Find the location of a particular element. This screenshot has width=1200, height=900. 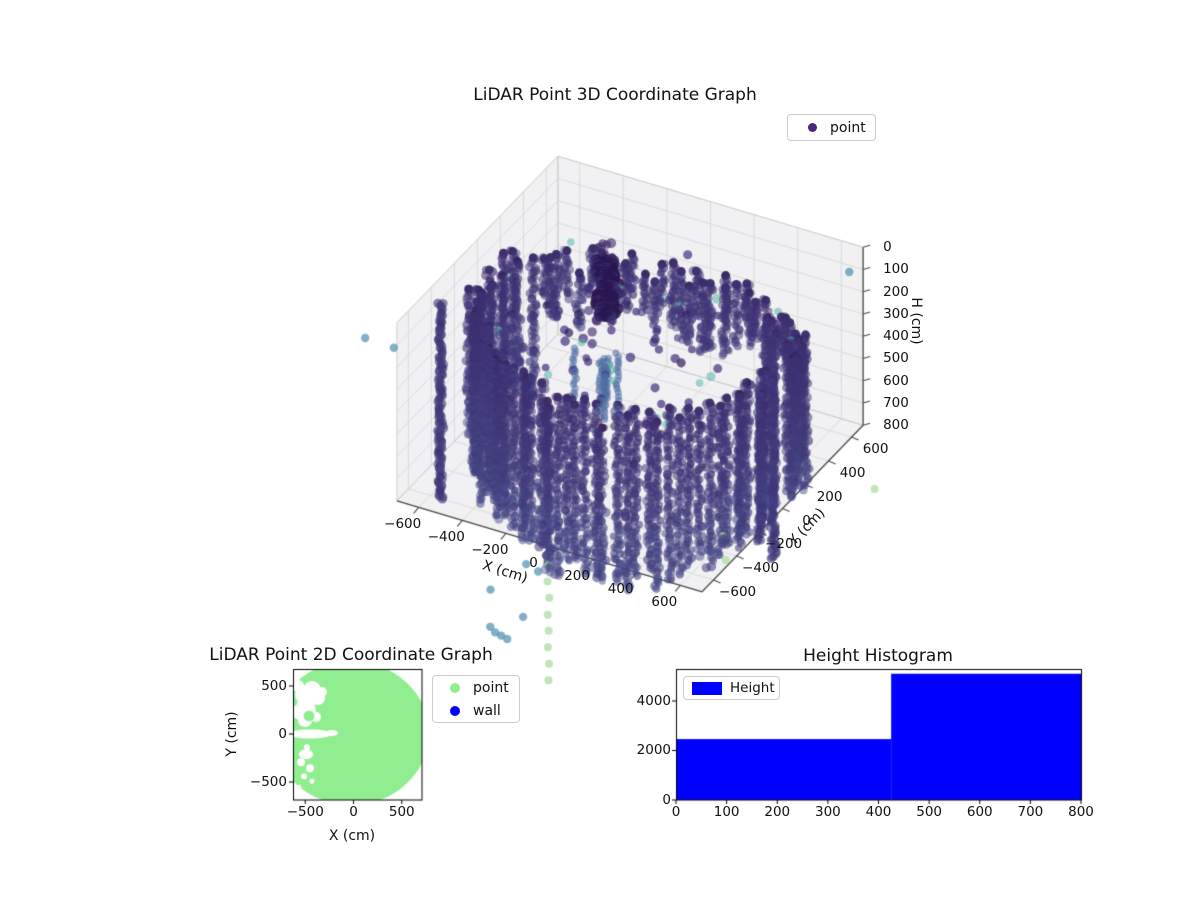

y-tick-label: 500 is located at coordinates (274, 686).